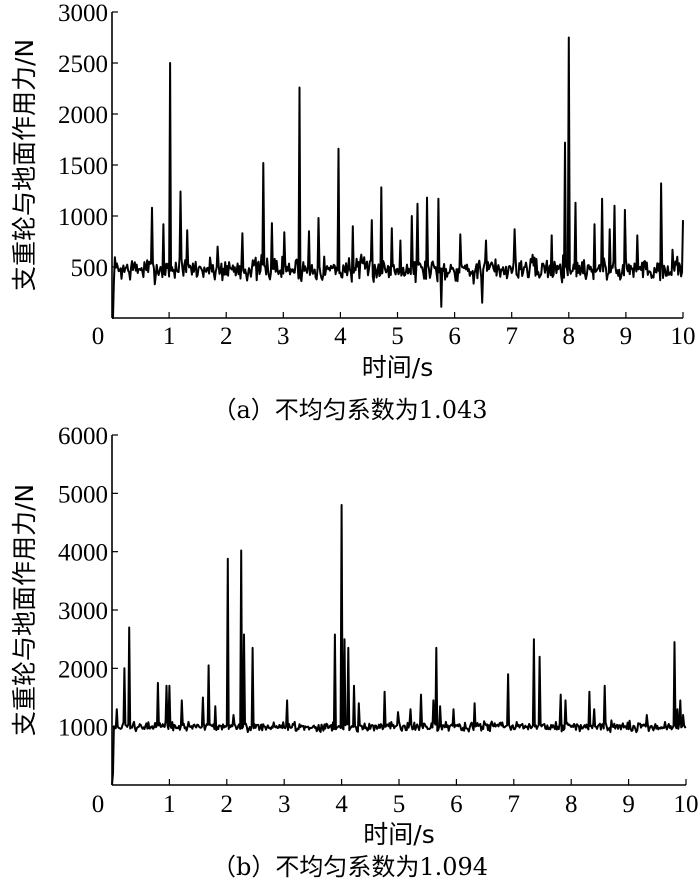 The height and width of the screenshot is (883, 700). Describe the element at coordinates (350, 867) in the screenshot. I see `chart-caption: （b）不均匀系数为1.094` at that location.